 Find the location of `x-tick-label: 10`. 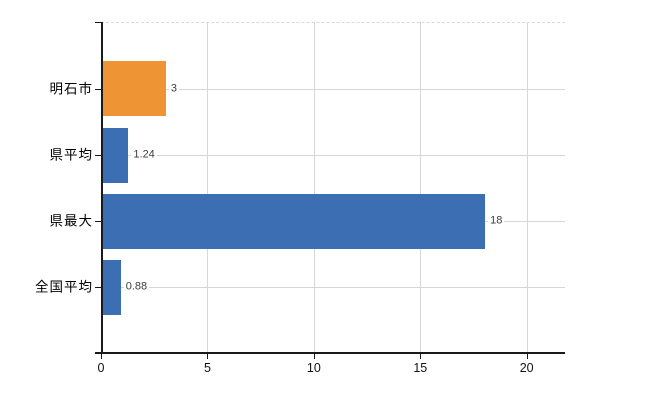

x-tick-label: 10 is located at coordinates (313, 368).